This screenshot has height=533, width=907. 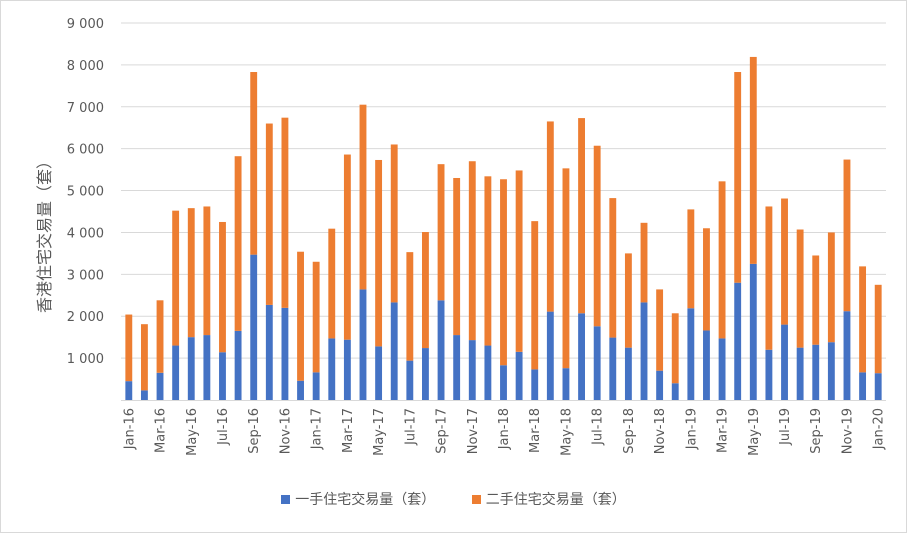 I want to click on legend: 一手住宅交易量（套） 二手住宅交易量（套）, so click(x=453, y=499).